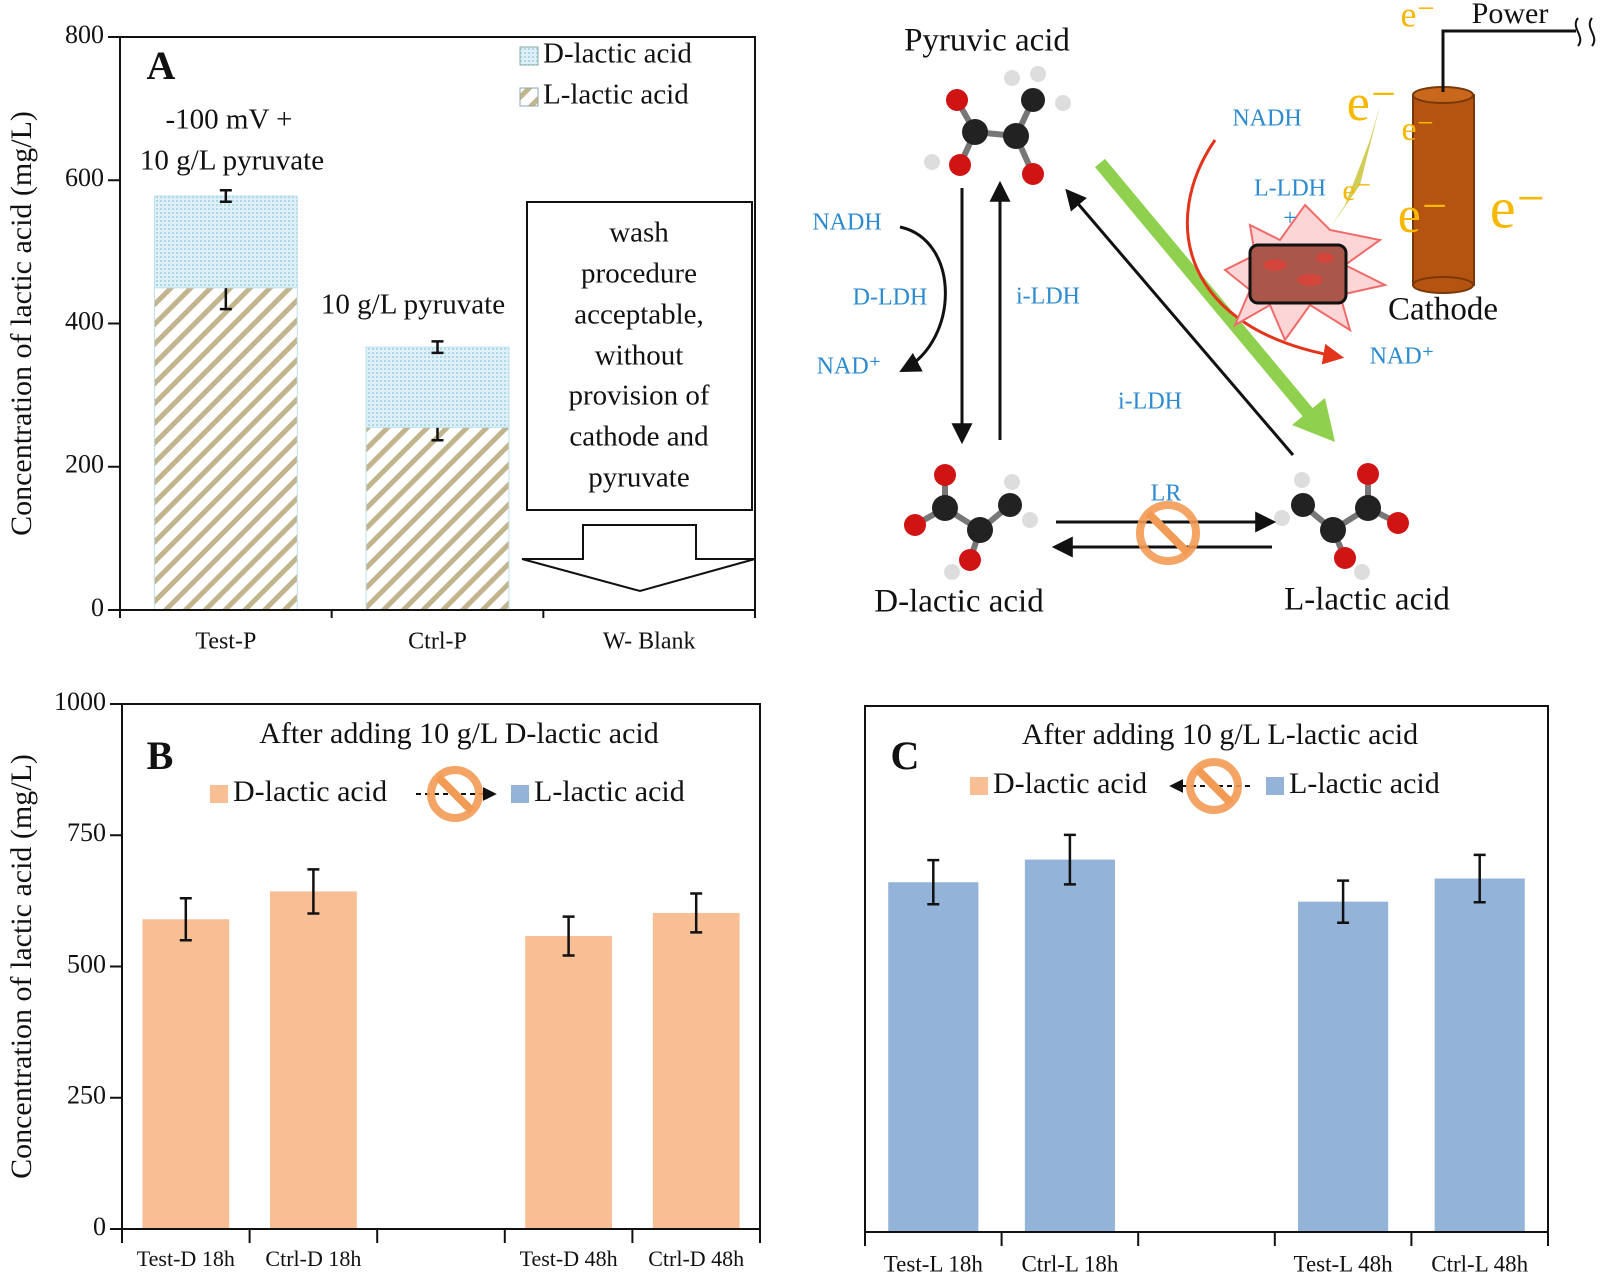 The image size is (1600, 1277). What do you see at coordinates (1313, 420) in the screenshot?
I see `green-arrowhead` at bounding box center [1313, 420].